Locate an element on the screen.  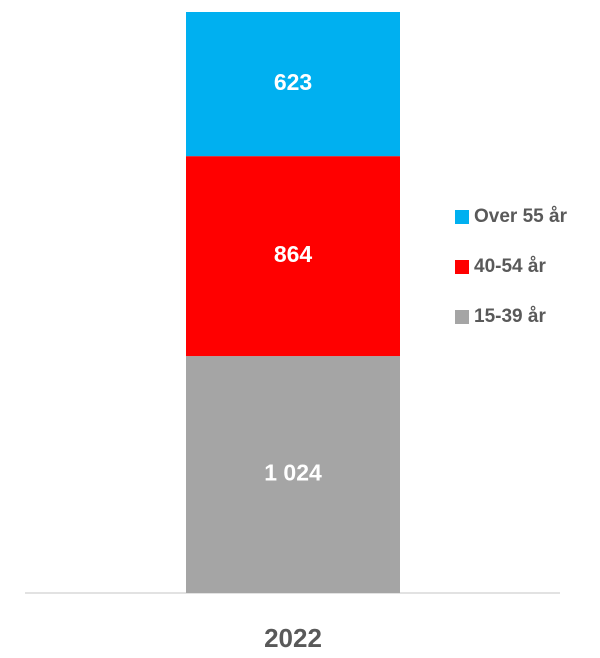
value-label: 1 024 is located at coordinates (293, 473).